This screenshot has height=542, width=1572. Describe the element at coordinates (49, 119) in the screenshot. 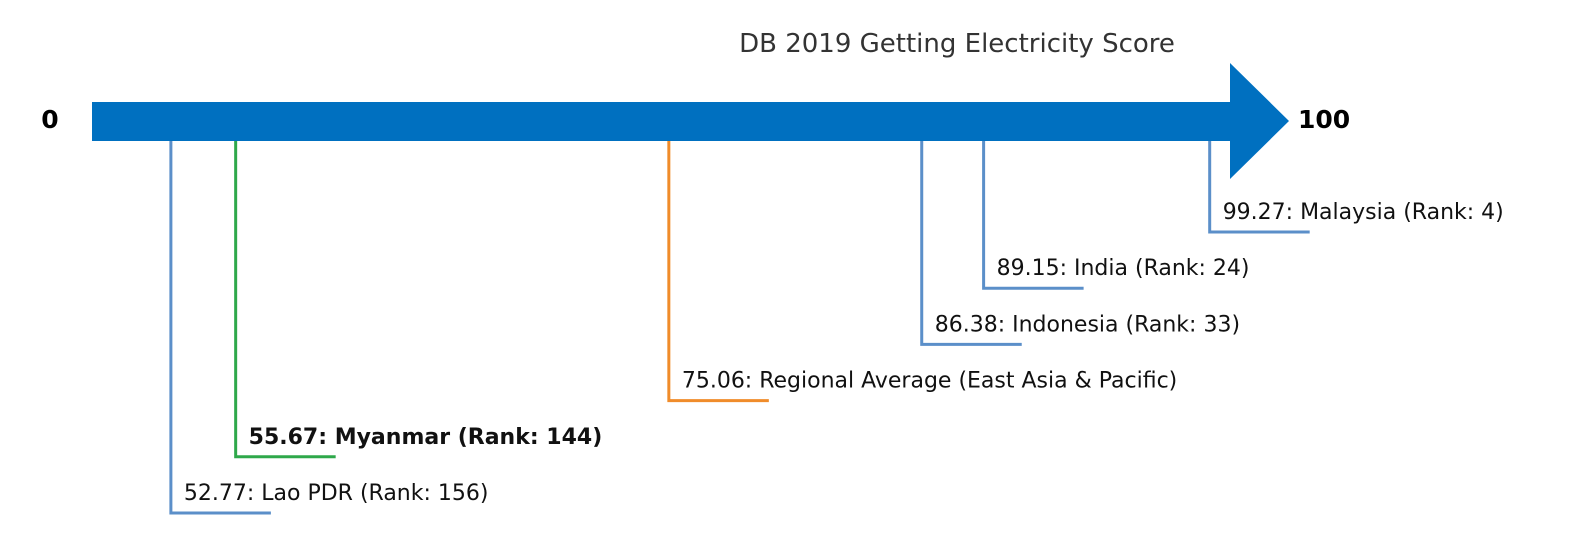

I see `axis-min-label: 0` at that location.